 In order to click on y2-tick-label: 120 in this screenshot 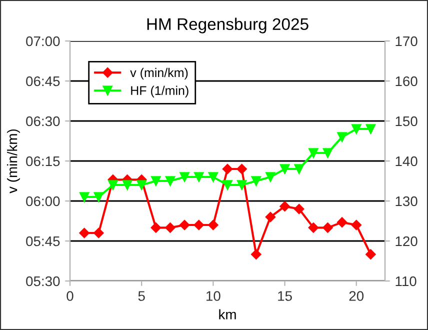, I will do `click(407, 241)`.